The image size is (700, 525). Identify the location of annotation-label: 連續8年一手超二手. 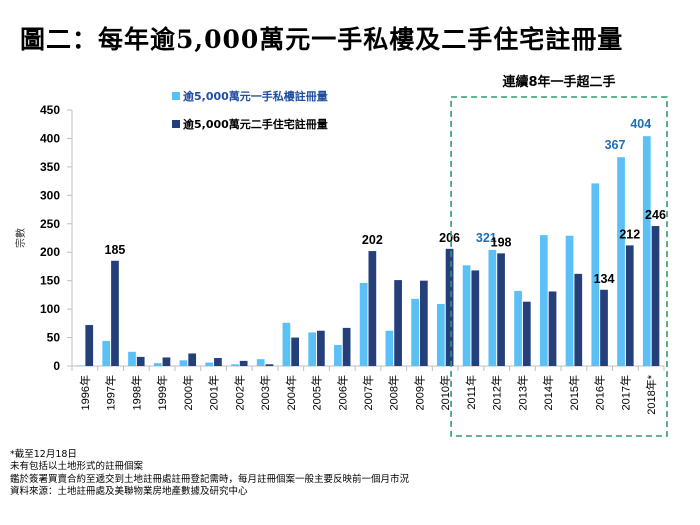
(559, 82).